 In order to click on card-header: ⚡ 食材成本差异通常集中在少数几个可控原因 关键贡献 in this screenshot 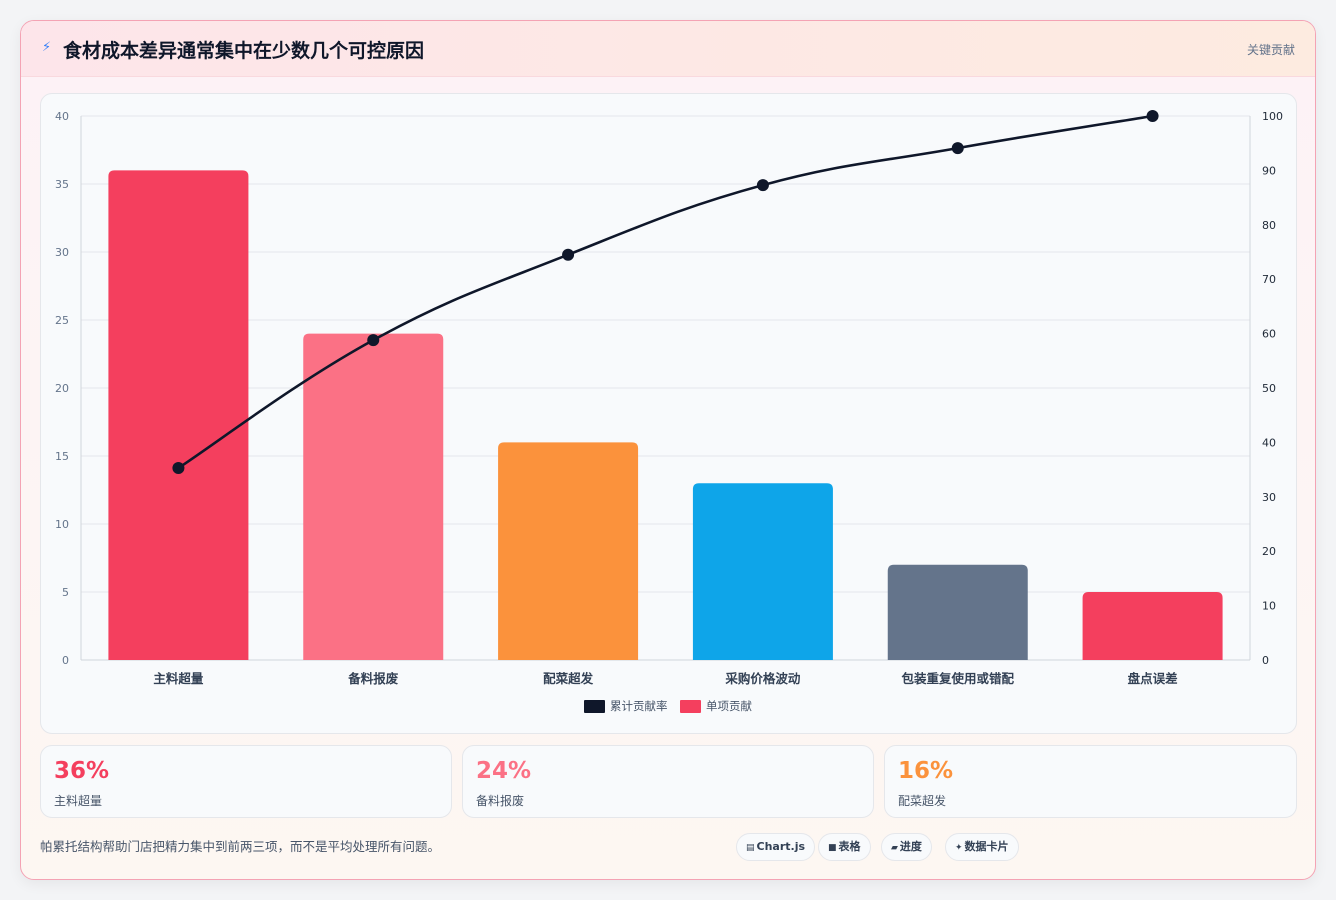, I will do `click(668, 49)`.